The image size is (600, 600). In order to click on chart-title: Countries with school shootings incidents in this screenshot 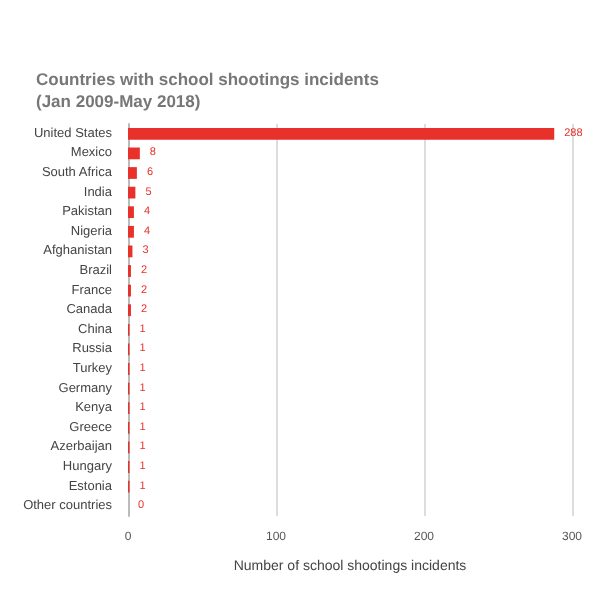, I will do `click(208, 79)`.